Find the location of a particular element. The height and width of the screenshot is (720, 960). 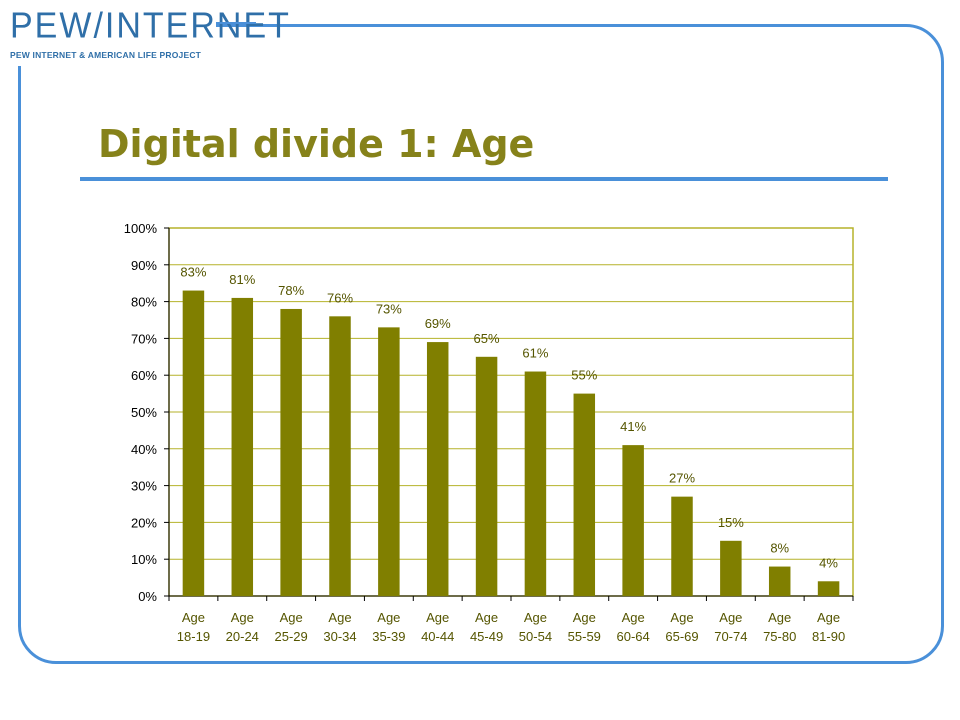

page-title: Digital divide 1: Age is located at coordinates (316, 144).